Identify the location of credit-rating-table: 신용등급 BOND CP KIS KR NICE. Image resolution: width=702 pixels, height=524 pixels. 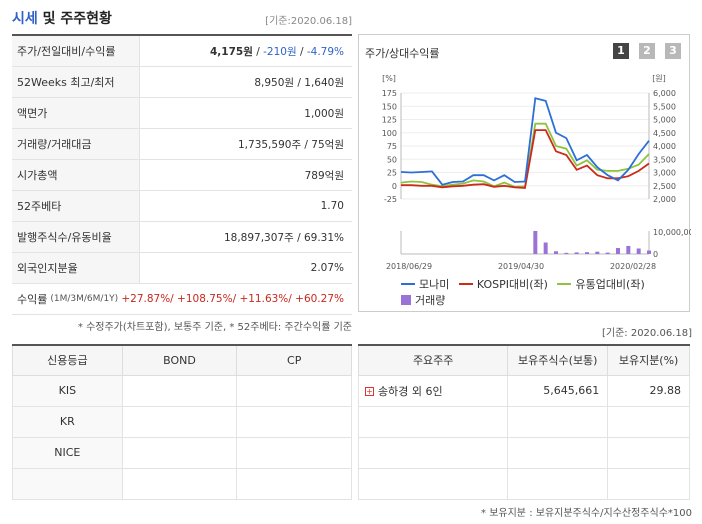
(182, 422).